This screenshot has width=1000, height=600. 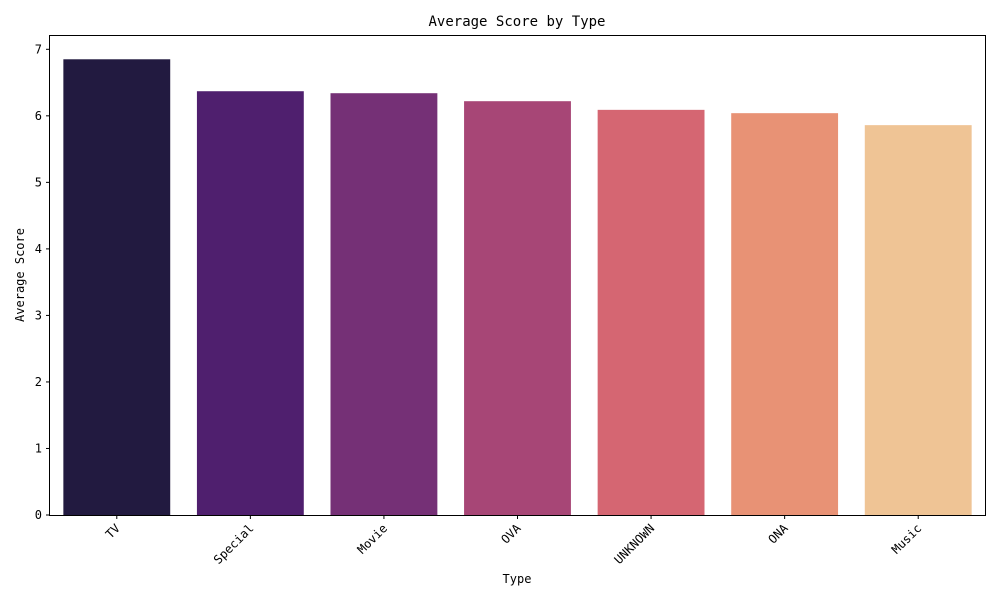 What do you see at coordinates (38, 515) in the screenshot?
I see `y-tick-label: 0` at bounding box center [38, 515].